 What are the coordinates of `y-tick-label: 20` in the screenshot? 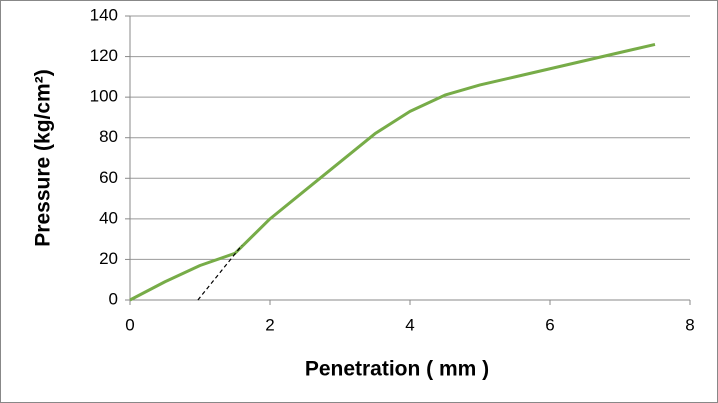 It's located at (108, 258).